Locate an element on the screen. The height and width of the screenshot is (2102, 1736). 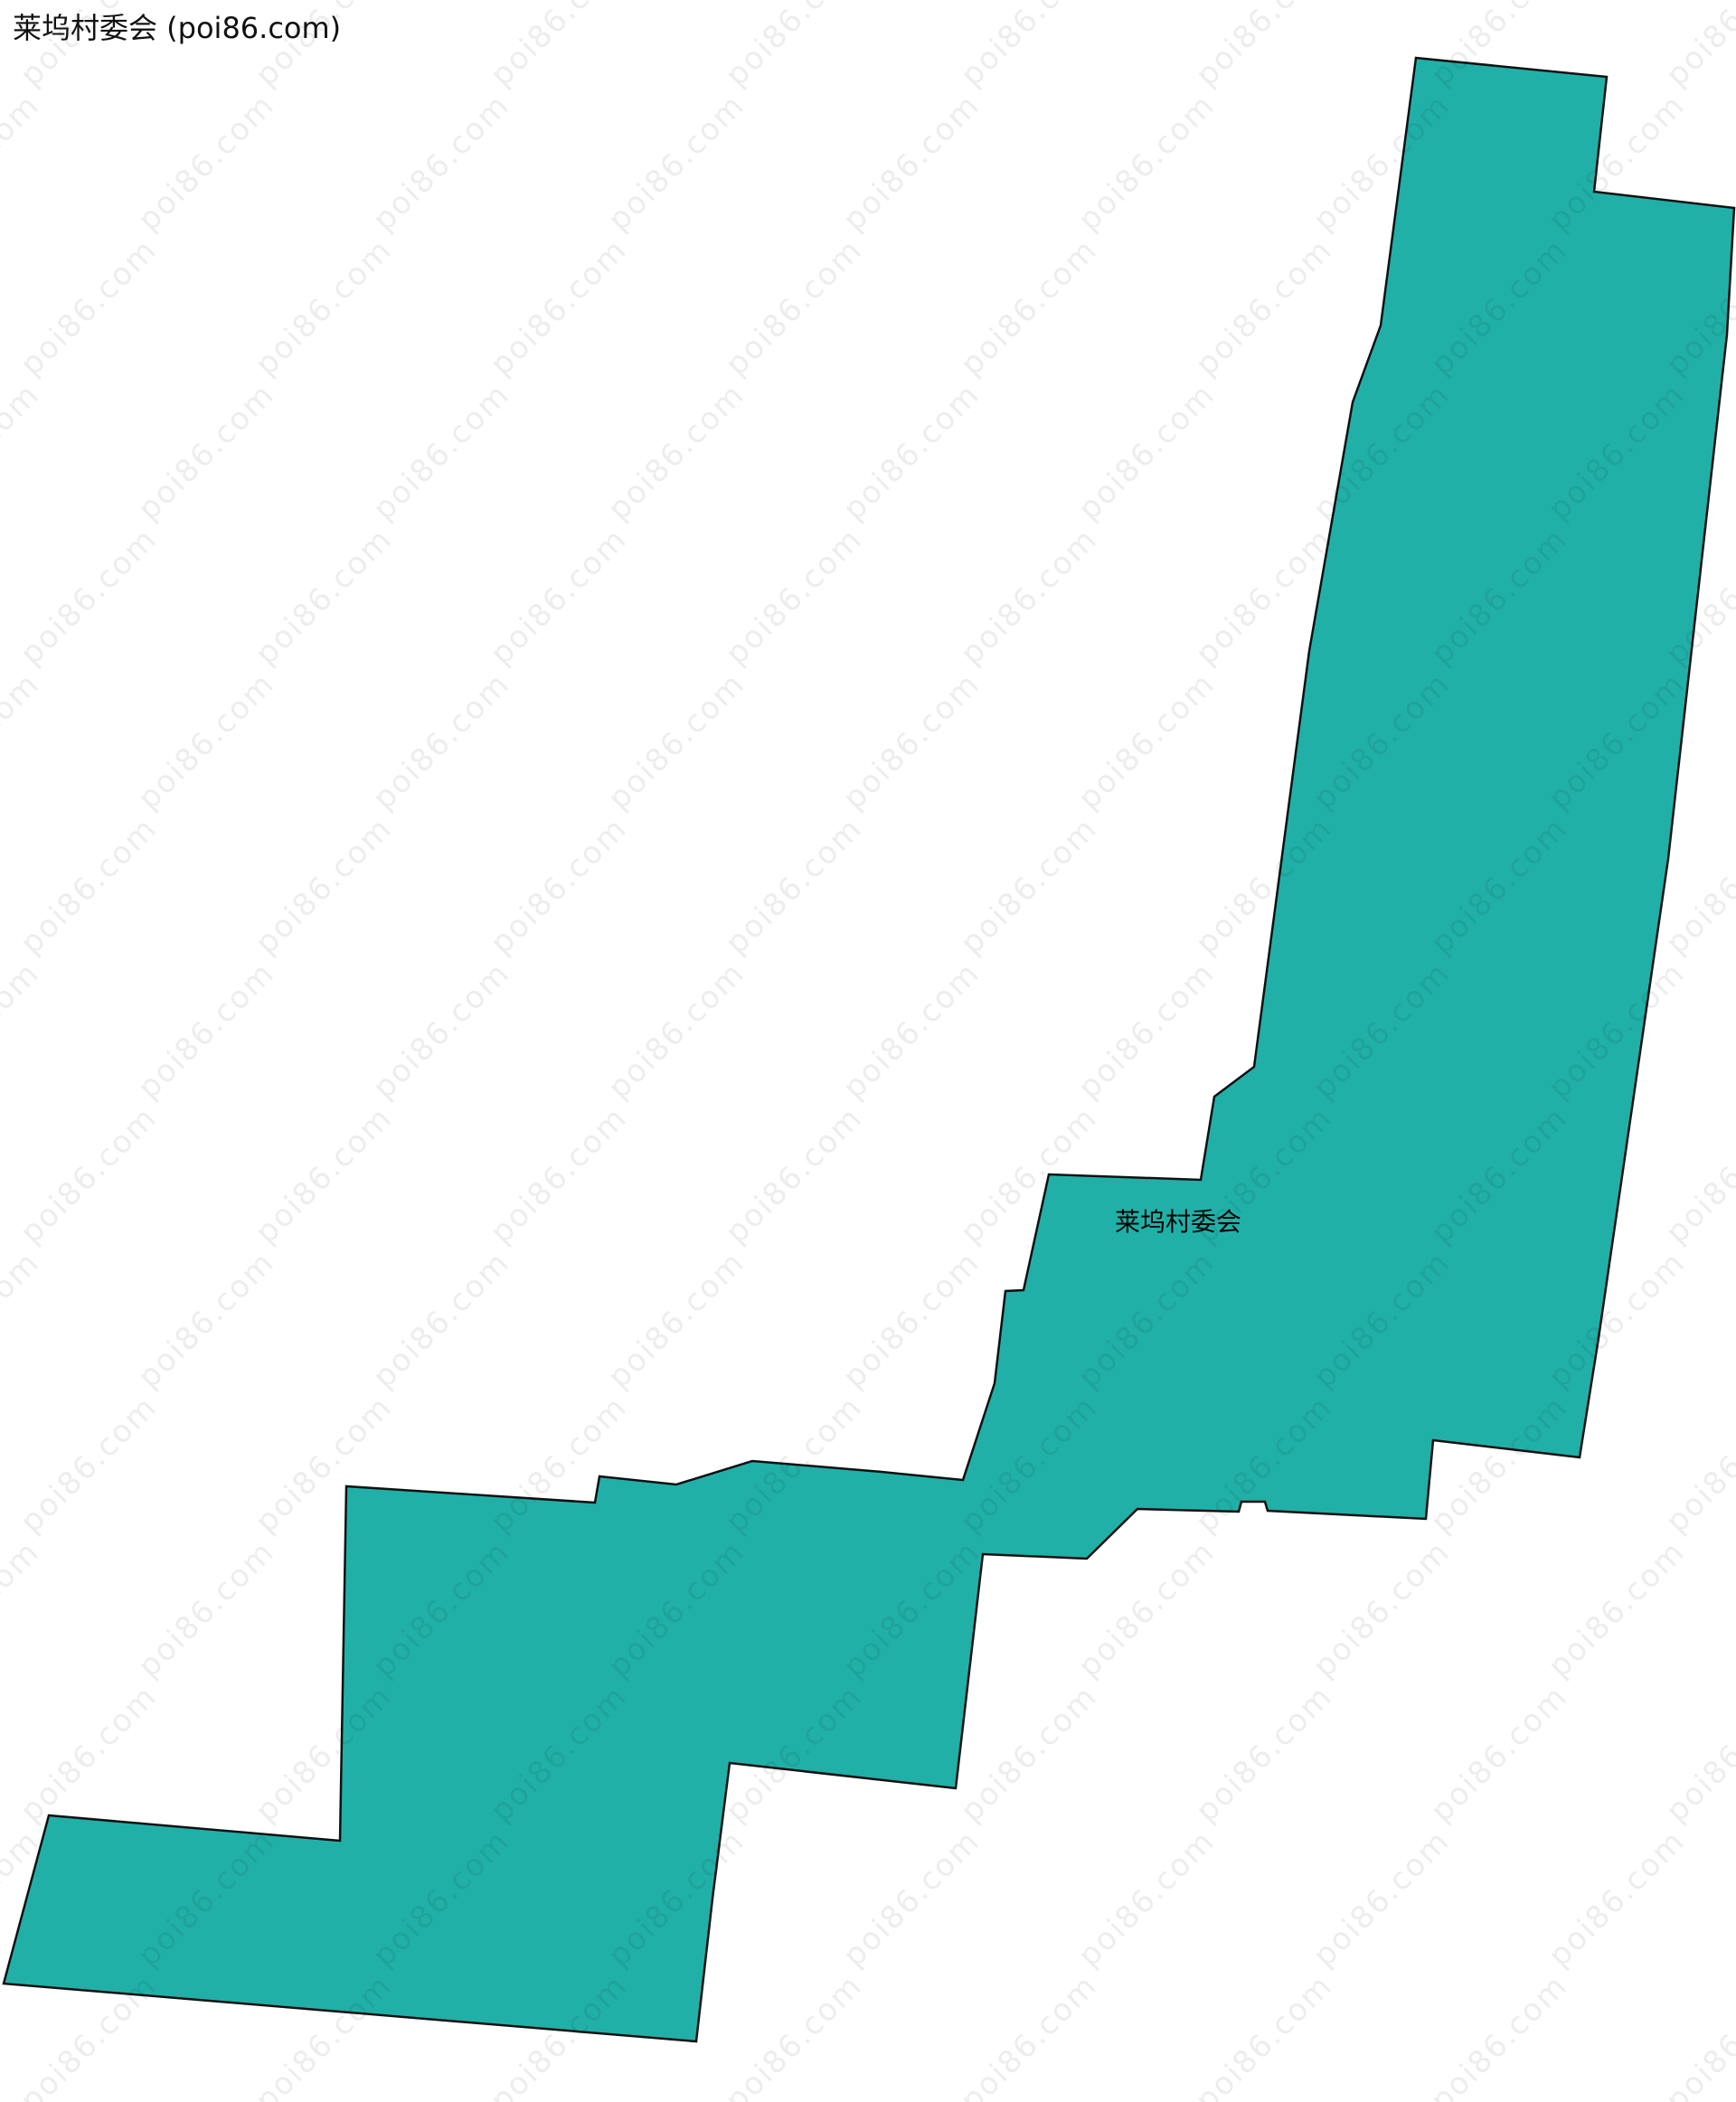
page-title: 莱坞村委会 (poi86.com) is located at coordinates (178, 28).